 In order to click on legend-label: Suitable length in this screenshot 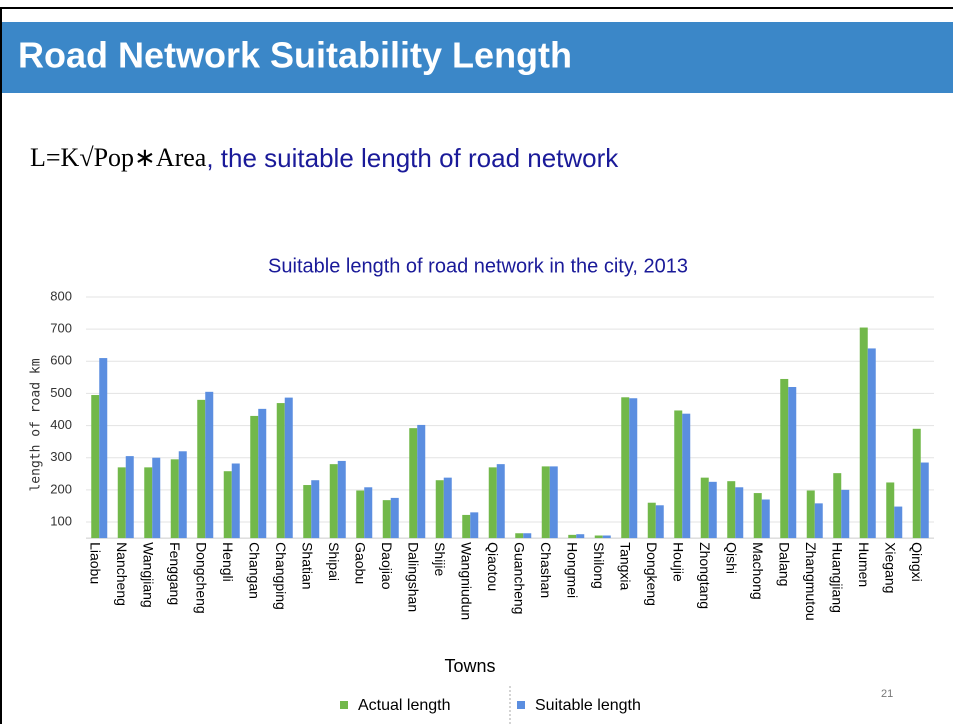, I will do `click(588, 705)`.